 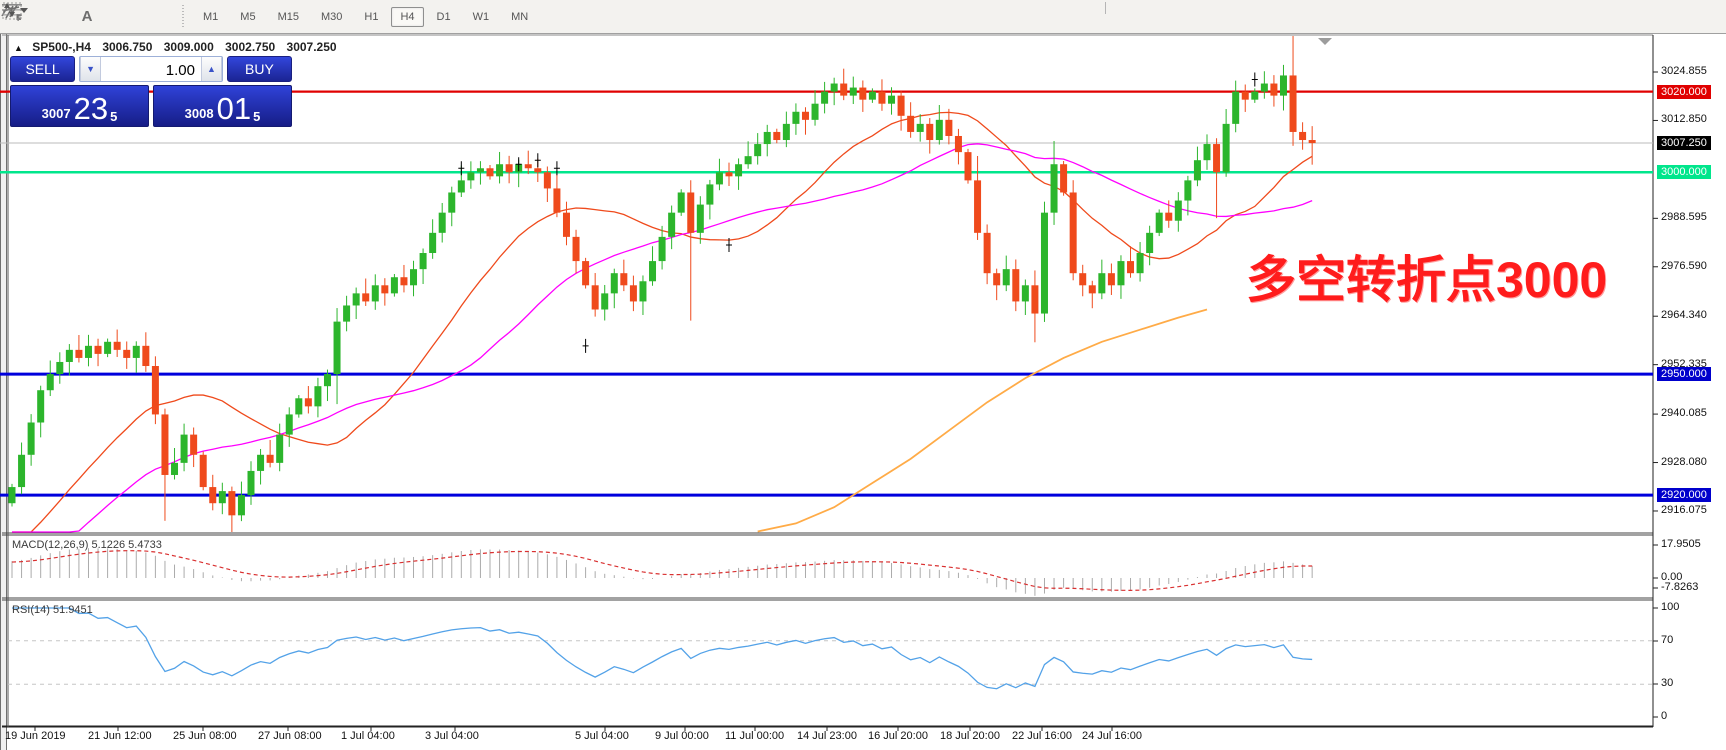 I want to click on timeframe-button-m30: M30, so click(x=331, y=16).